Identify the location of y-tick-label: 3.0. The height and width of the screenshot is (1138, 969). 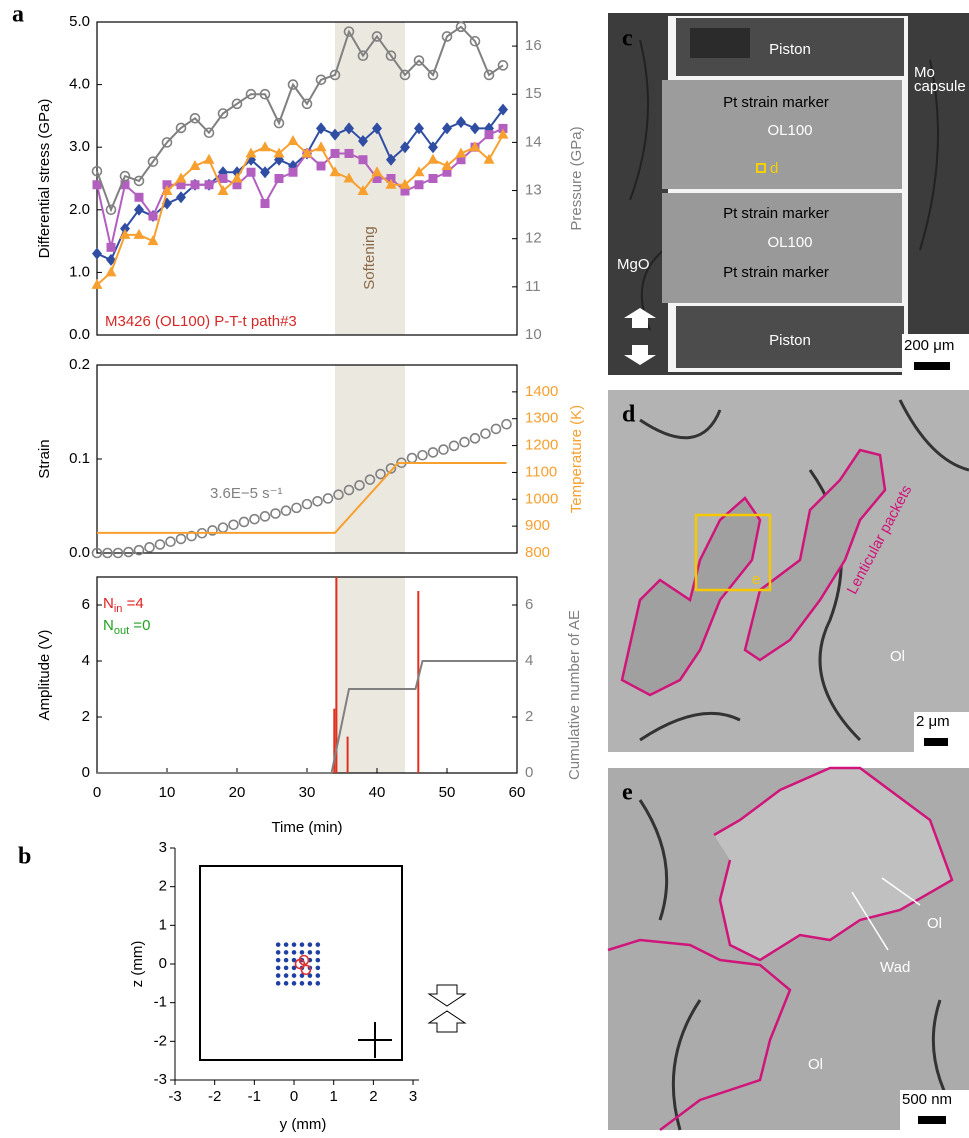
(79, 146).